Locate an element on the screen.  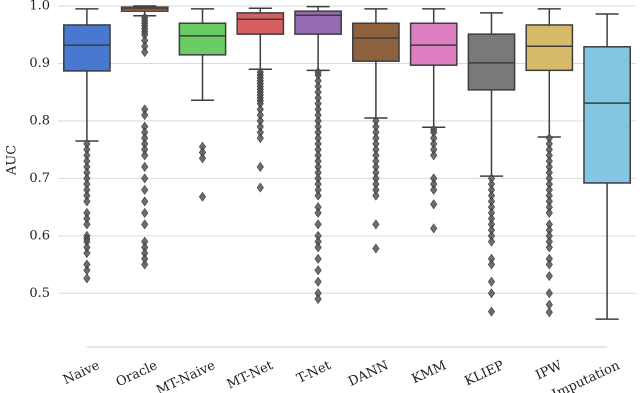
y-tick-label: 1.0 is located at coordinates (39, 7).